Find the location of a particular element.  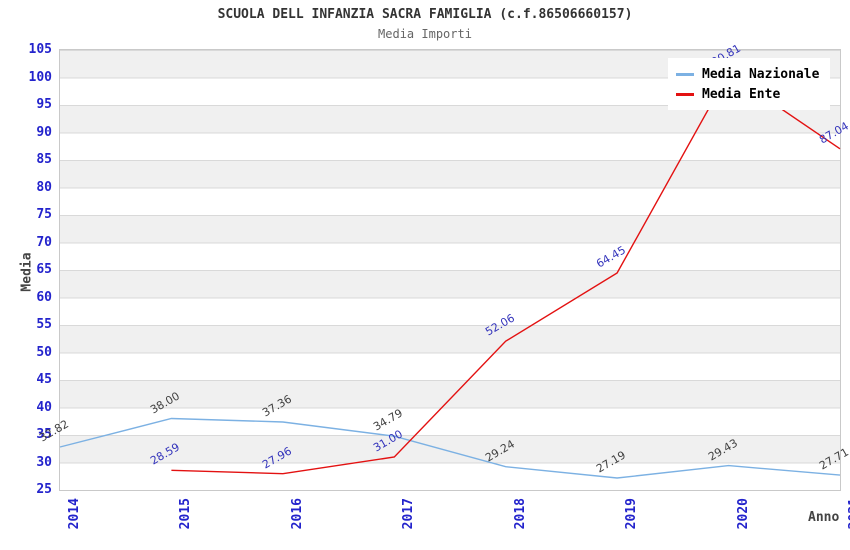

y-tick-label: 50 is located at coordinates (44, 352).